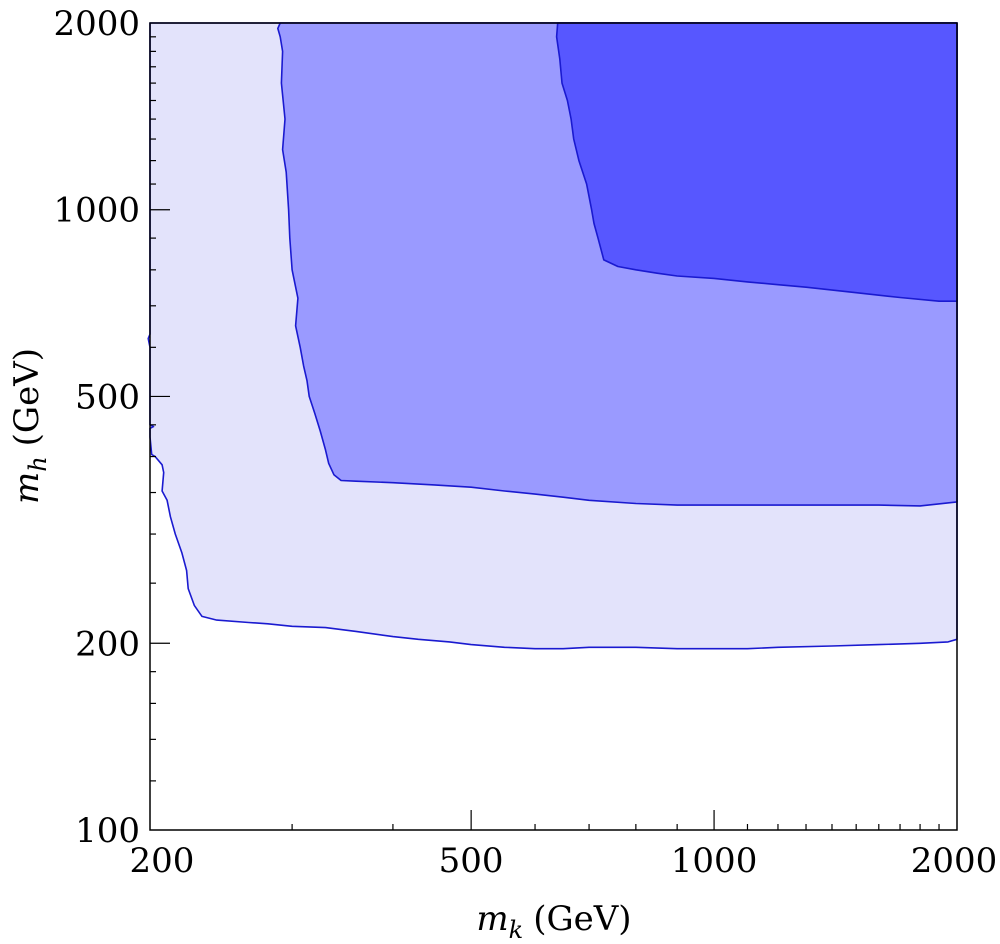 The height and width of the screenshot is (944, 1000). Describe the element at coordinates (29, 426) in the screenshot. I see `y-axis-label: mh(GeV)` at that location.